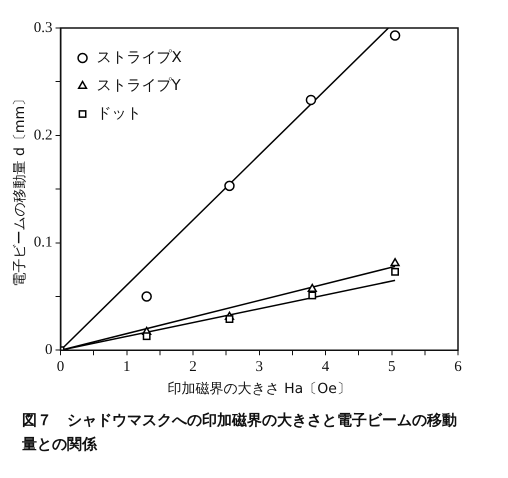 The height and width of the screenshot is (478, 508). What do you see at coordinates (240, 432) in the screenshot?
I see `text: 図７ シャドウマスクへの印加磁界の大きさと電子ビームの移動量との関係` at bounding box center [240, 432].